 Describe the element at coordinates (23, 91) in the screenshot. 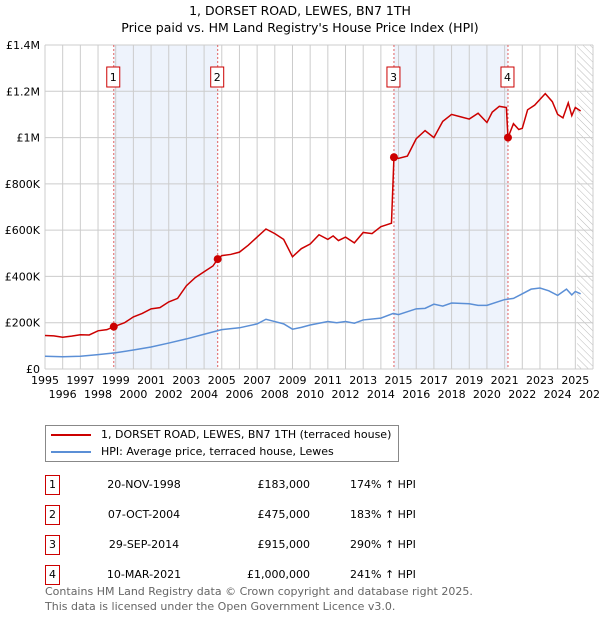

I see `y-tick-label: £1.2M` at that location.